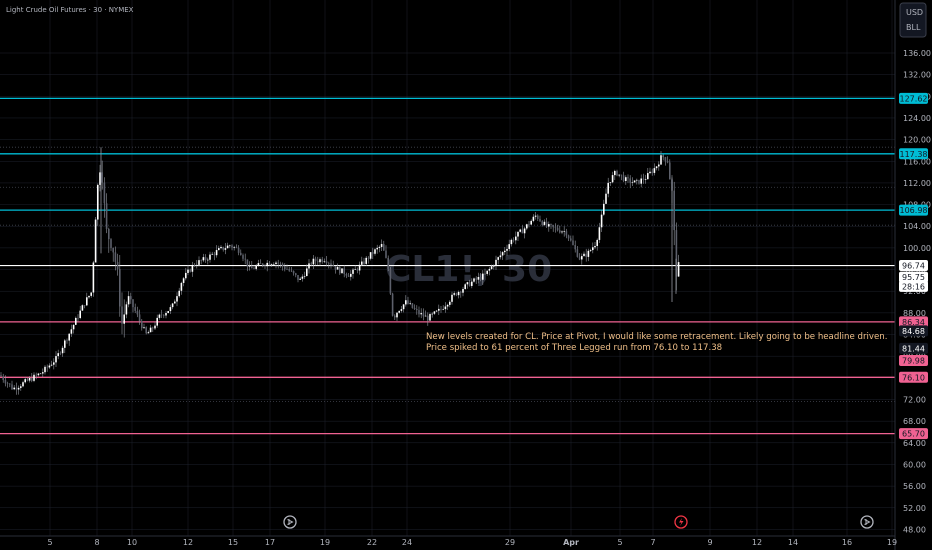 The image size is (932, 550). I want to click on level-tag-label: 127.62, so click(914, 98).